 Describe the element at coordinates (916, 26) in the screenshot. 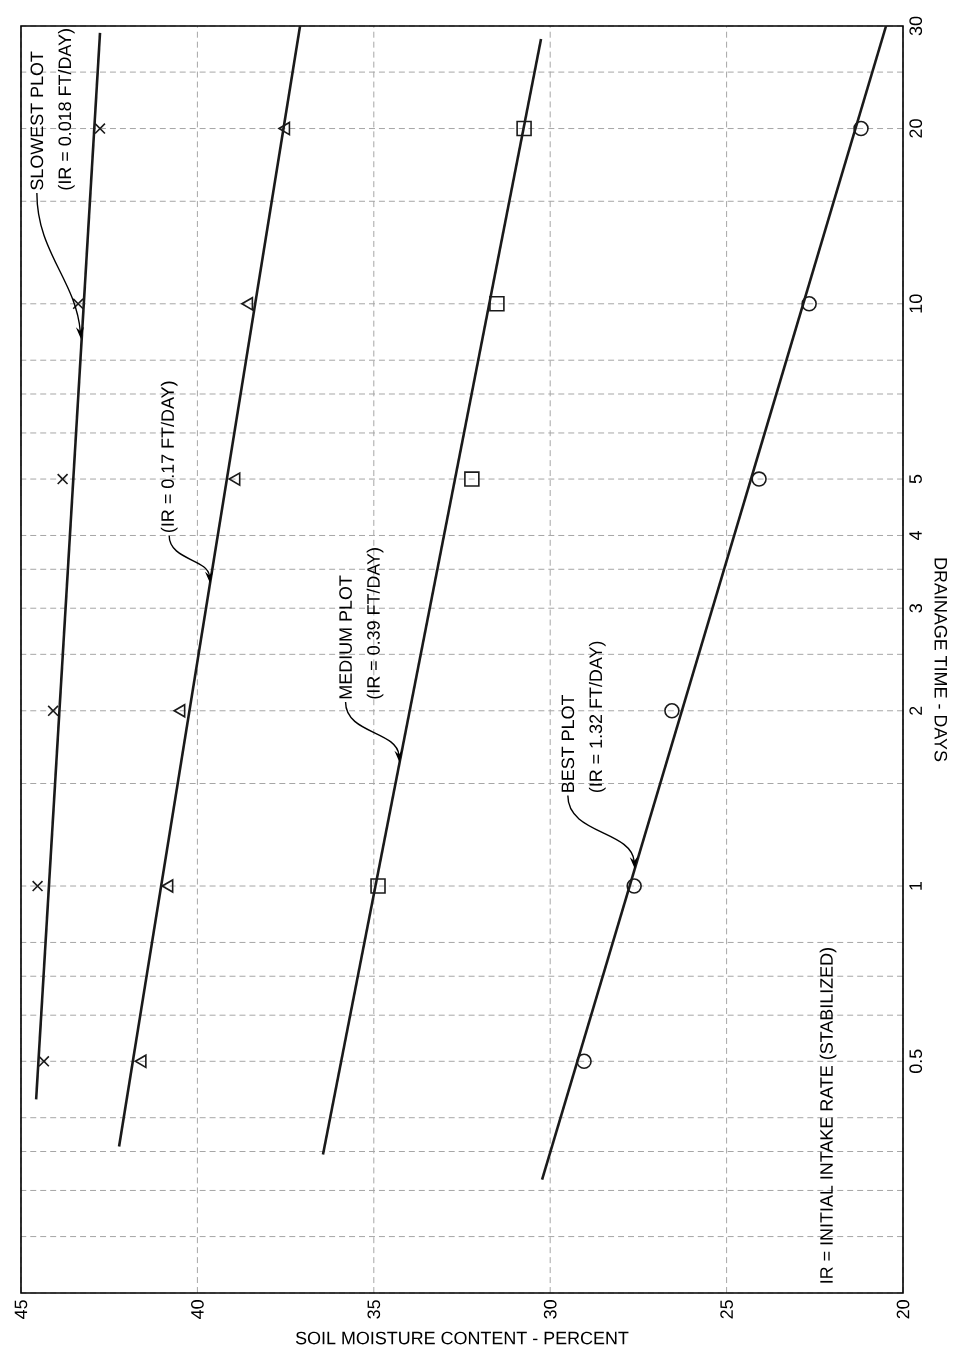

I see `y-tick-label: 30` at that location.